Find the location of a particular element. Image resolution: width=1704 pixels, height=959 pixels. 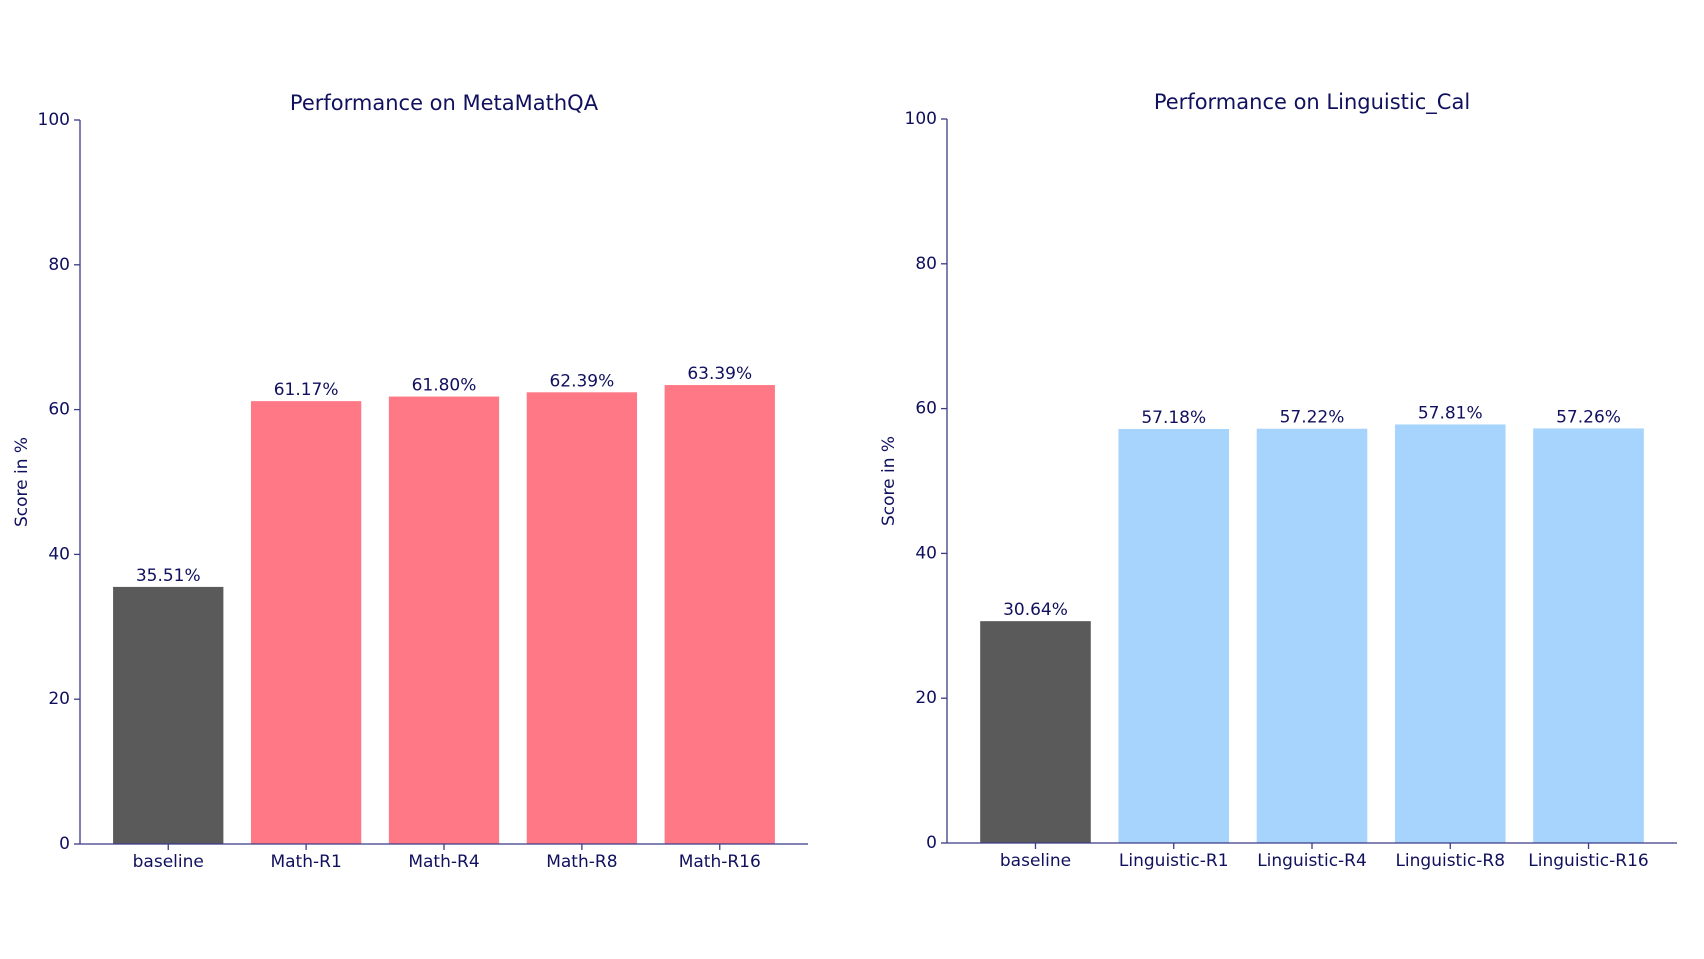

value-label: 57.22% is located at coordinates (1312, 418).